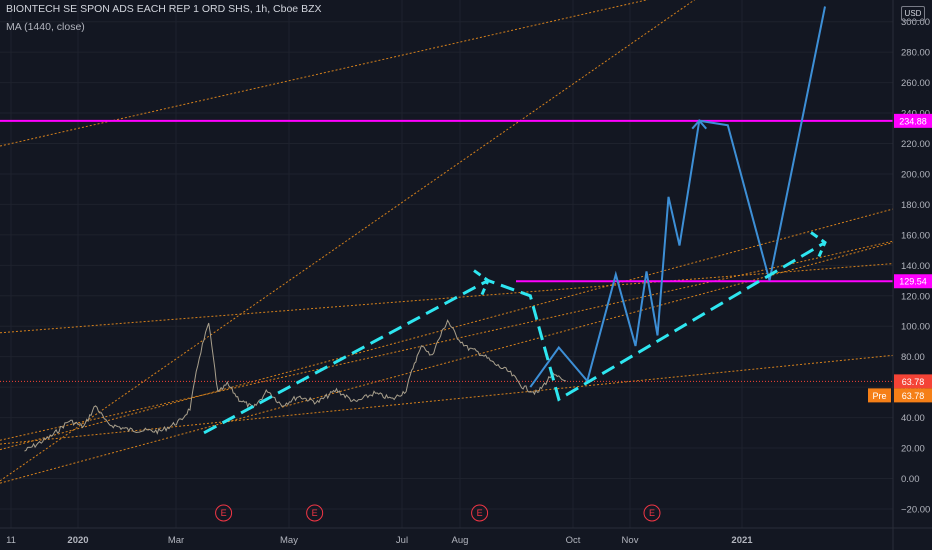 Image resolution: width=932 pixels, height=550 pixels. What do you see at coordinates (915, 22) in the screenshot?
I see `y-tick-label: 300.00` at bounding box center [915, 22].